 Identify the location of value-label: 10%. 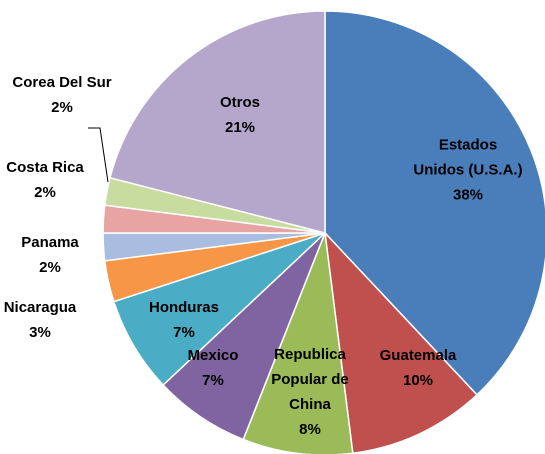
(418, 380).